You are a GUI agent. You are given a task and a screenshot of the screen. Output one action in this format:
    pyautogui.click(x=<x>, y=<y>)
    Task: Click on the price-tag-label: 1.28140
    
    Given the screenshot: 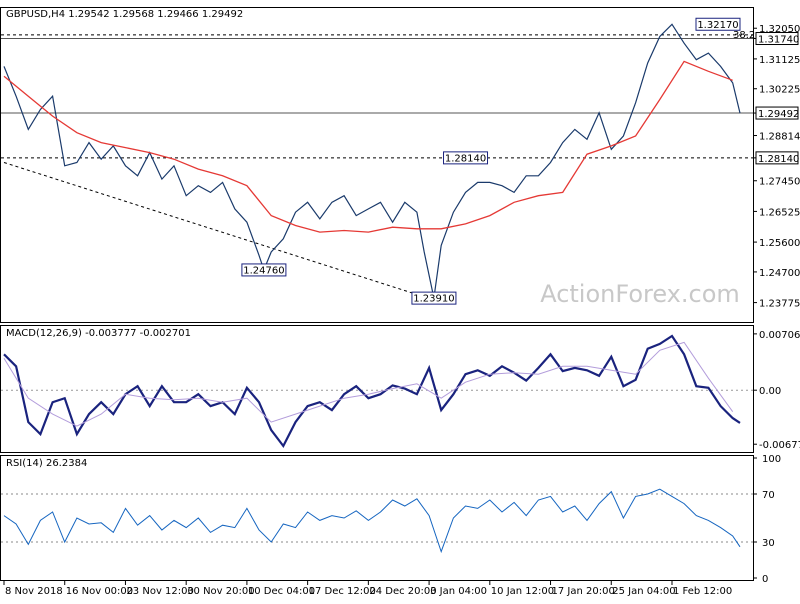 What is the action you would take?
    pyautogui.click(x=778, y=159)
    